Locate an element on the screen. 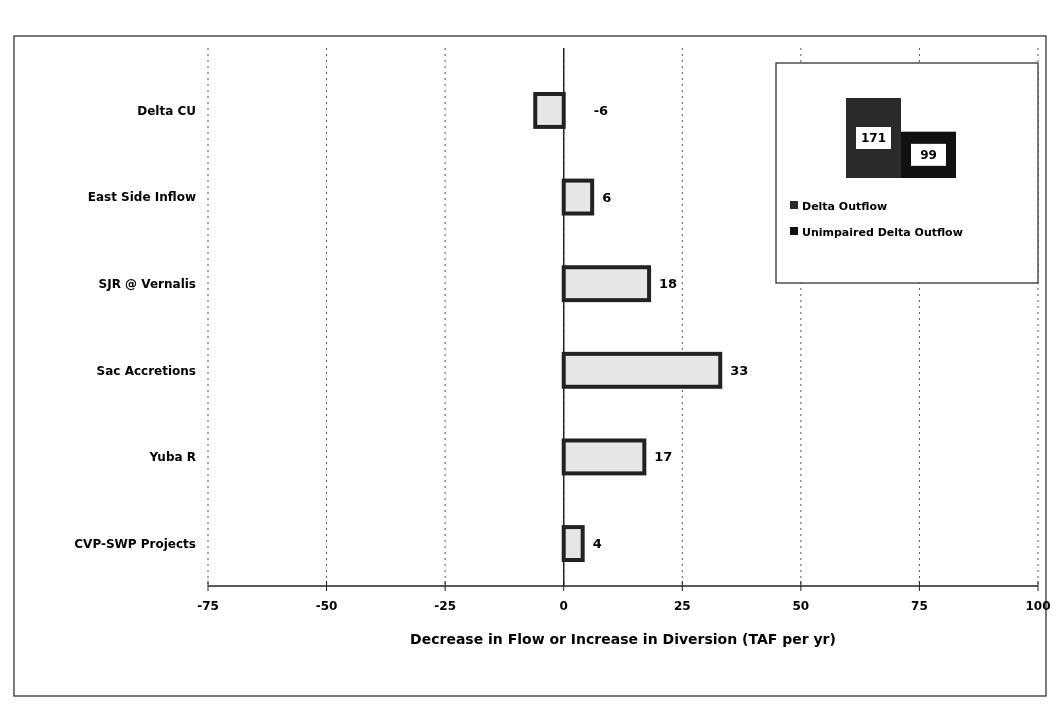 This screenshot has height=711, width=1060. x-tick-label: 100 is located at coordinates (1038, 606).